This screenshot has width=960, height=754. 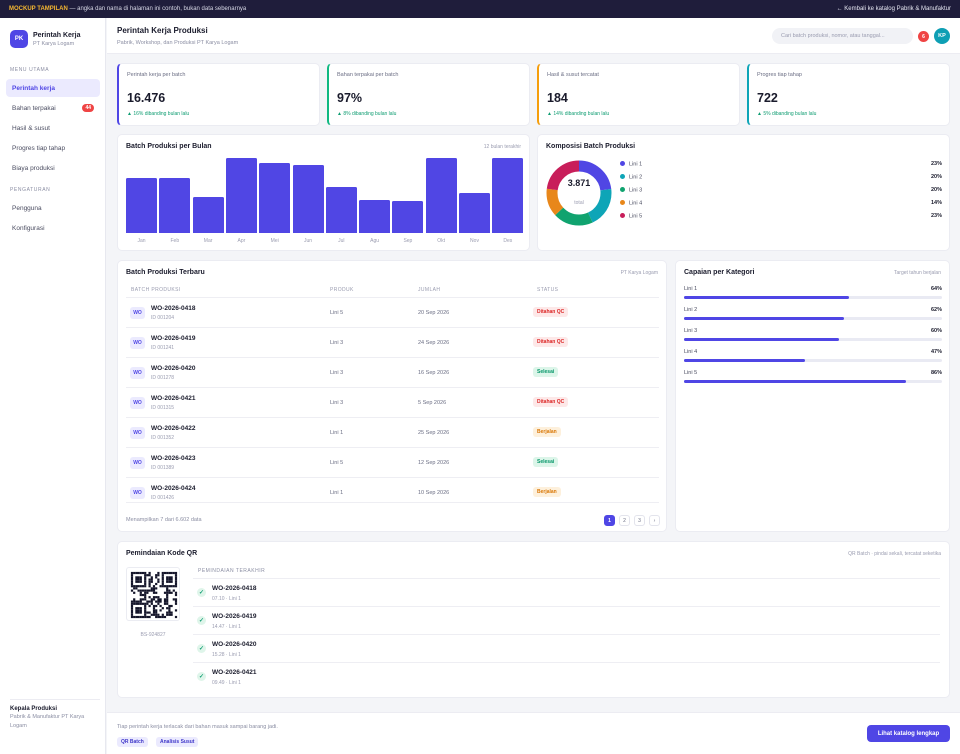 I want to click on chart-bar-apr, so click(x=241, y=195).